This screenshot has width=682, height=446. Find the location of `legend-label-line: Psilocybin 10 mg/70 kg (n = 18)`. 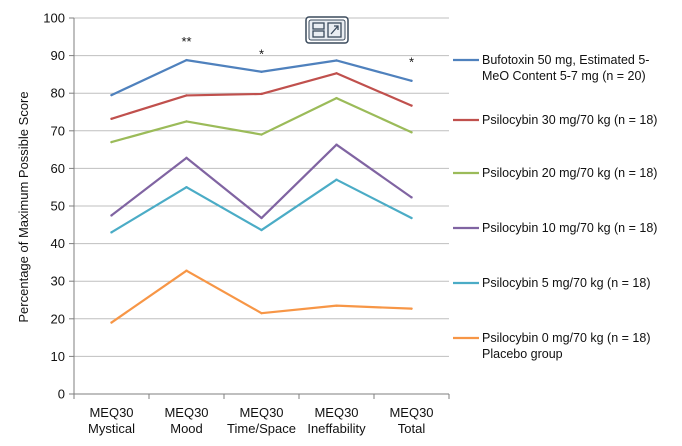

legend-label-line: Psilocybin 10 mg/70 kg (n = 18) is located at coordinates (569, 228).